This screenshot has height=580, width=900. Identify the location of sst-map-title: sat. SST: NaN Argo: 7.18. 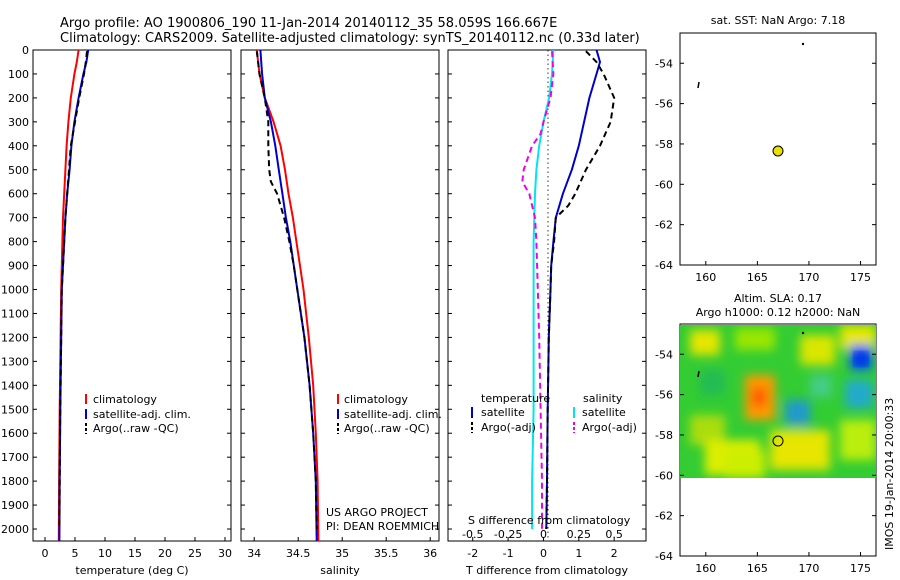
(778, 20).